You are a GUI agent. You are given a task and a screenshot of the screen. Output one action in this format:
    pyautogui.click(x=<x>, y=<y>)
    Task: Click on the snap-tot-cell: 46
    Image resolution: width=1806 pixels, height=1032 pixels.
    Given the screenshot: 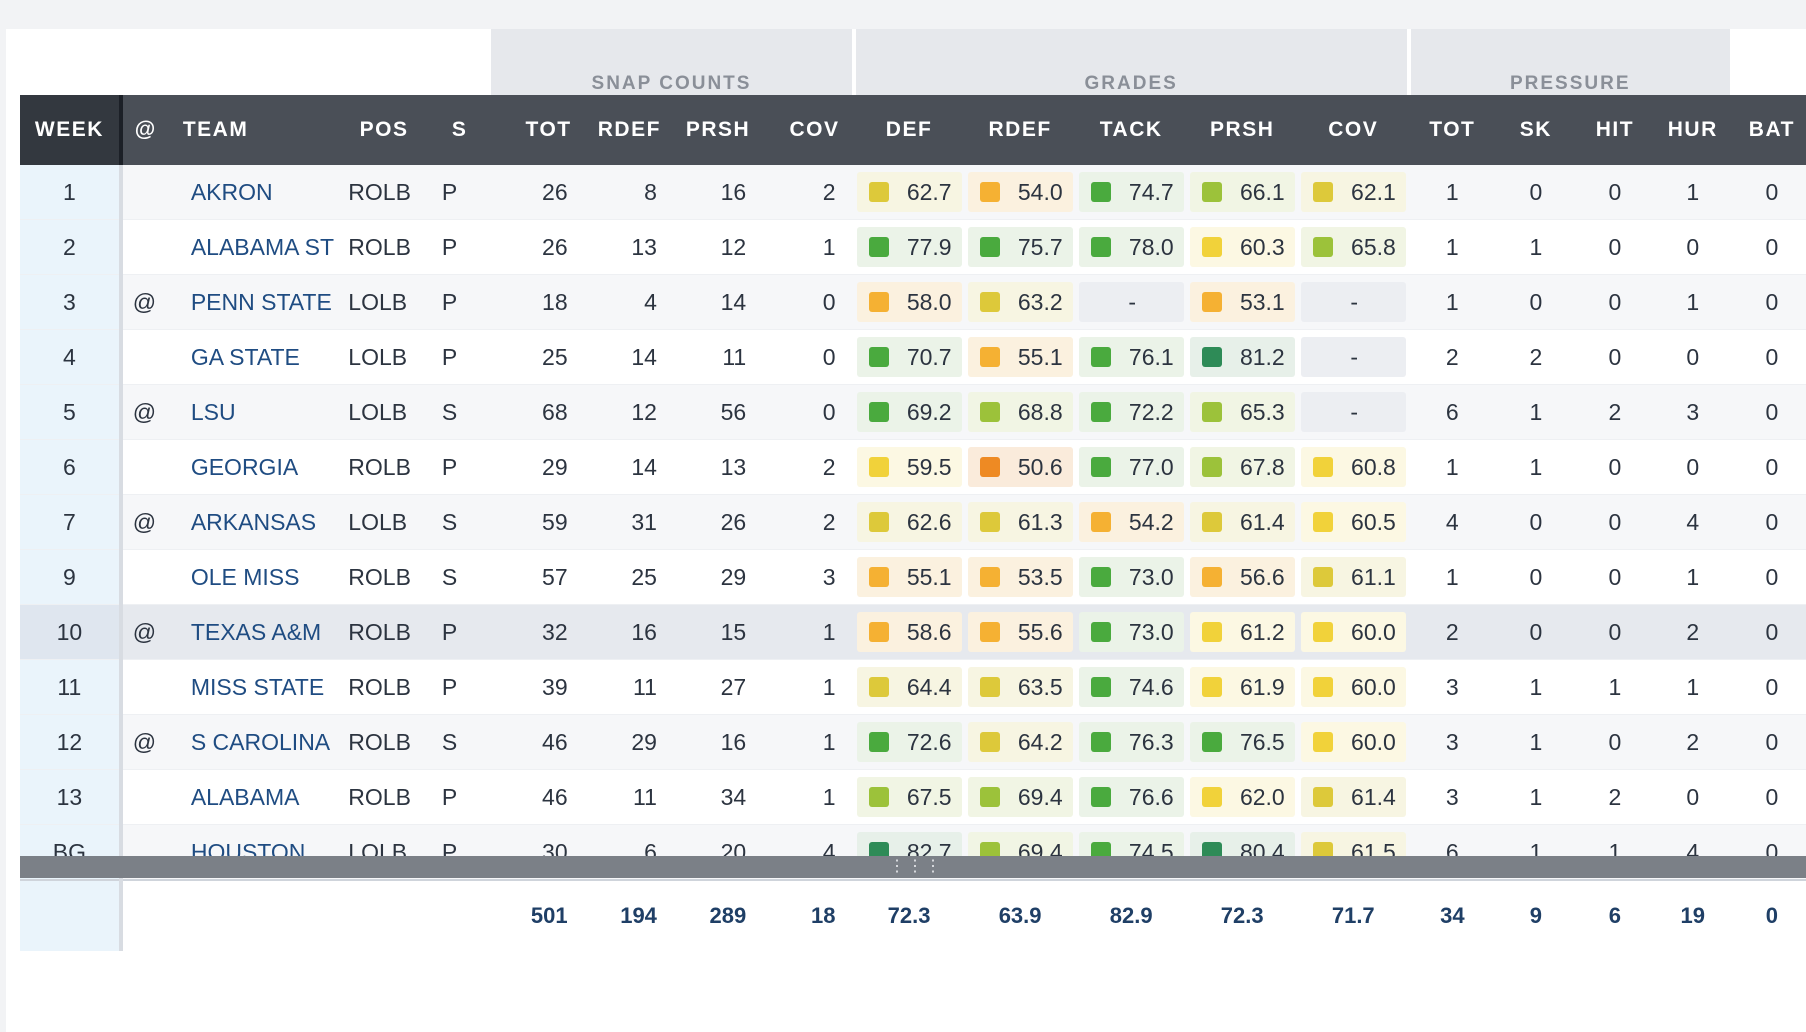 What is the action you would take?
    pyautogui.click(x=537, y=742)
    